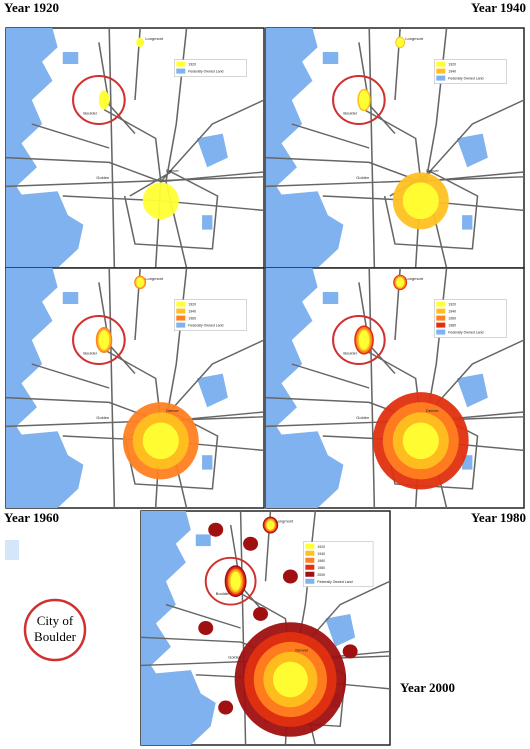 The height and width of the screenshot is (749, 530). I want to click on map-title: Year 1960, so click(31, 517).